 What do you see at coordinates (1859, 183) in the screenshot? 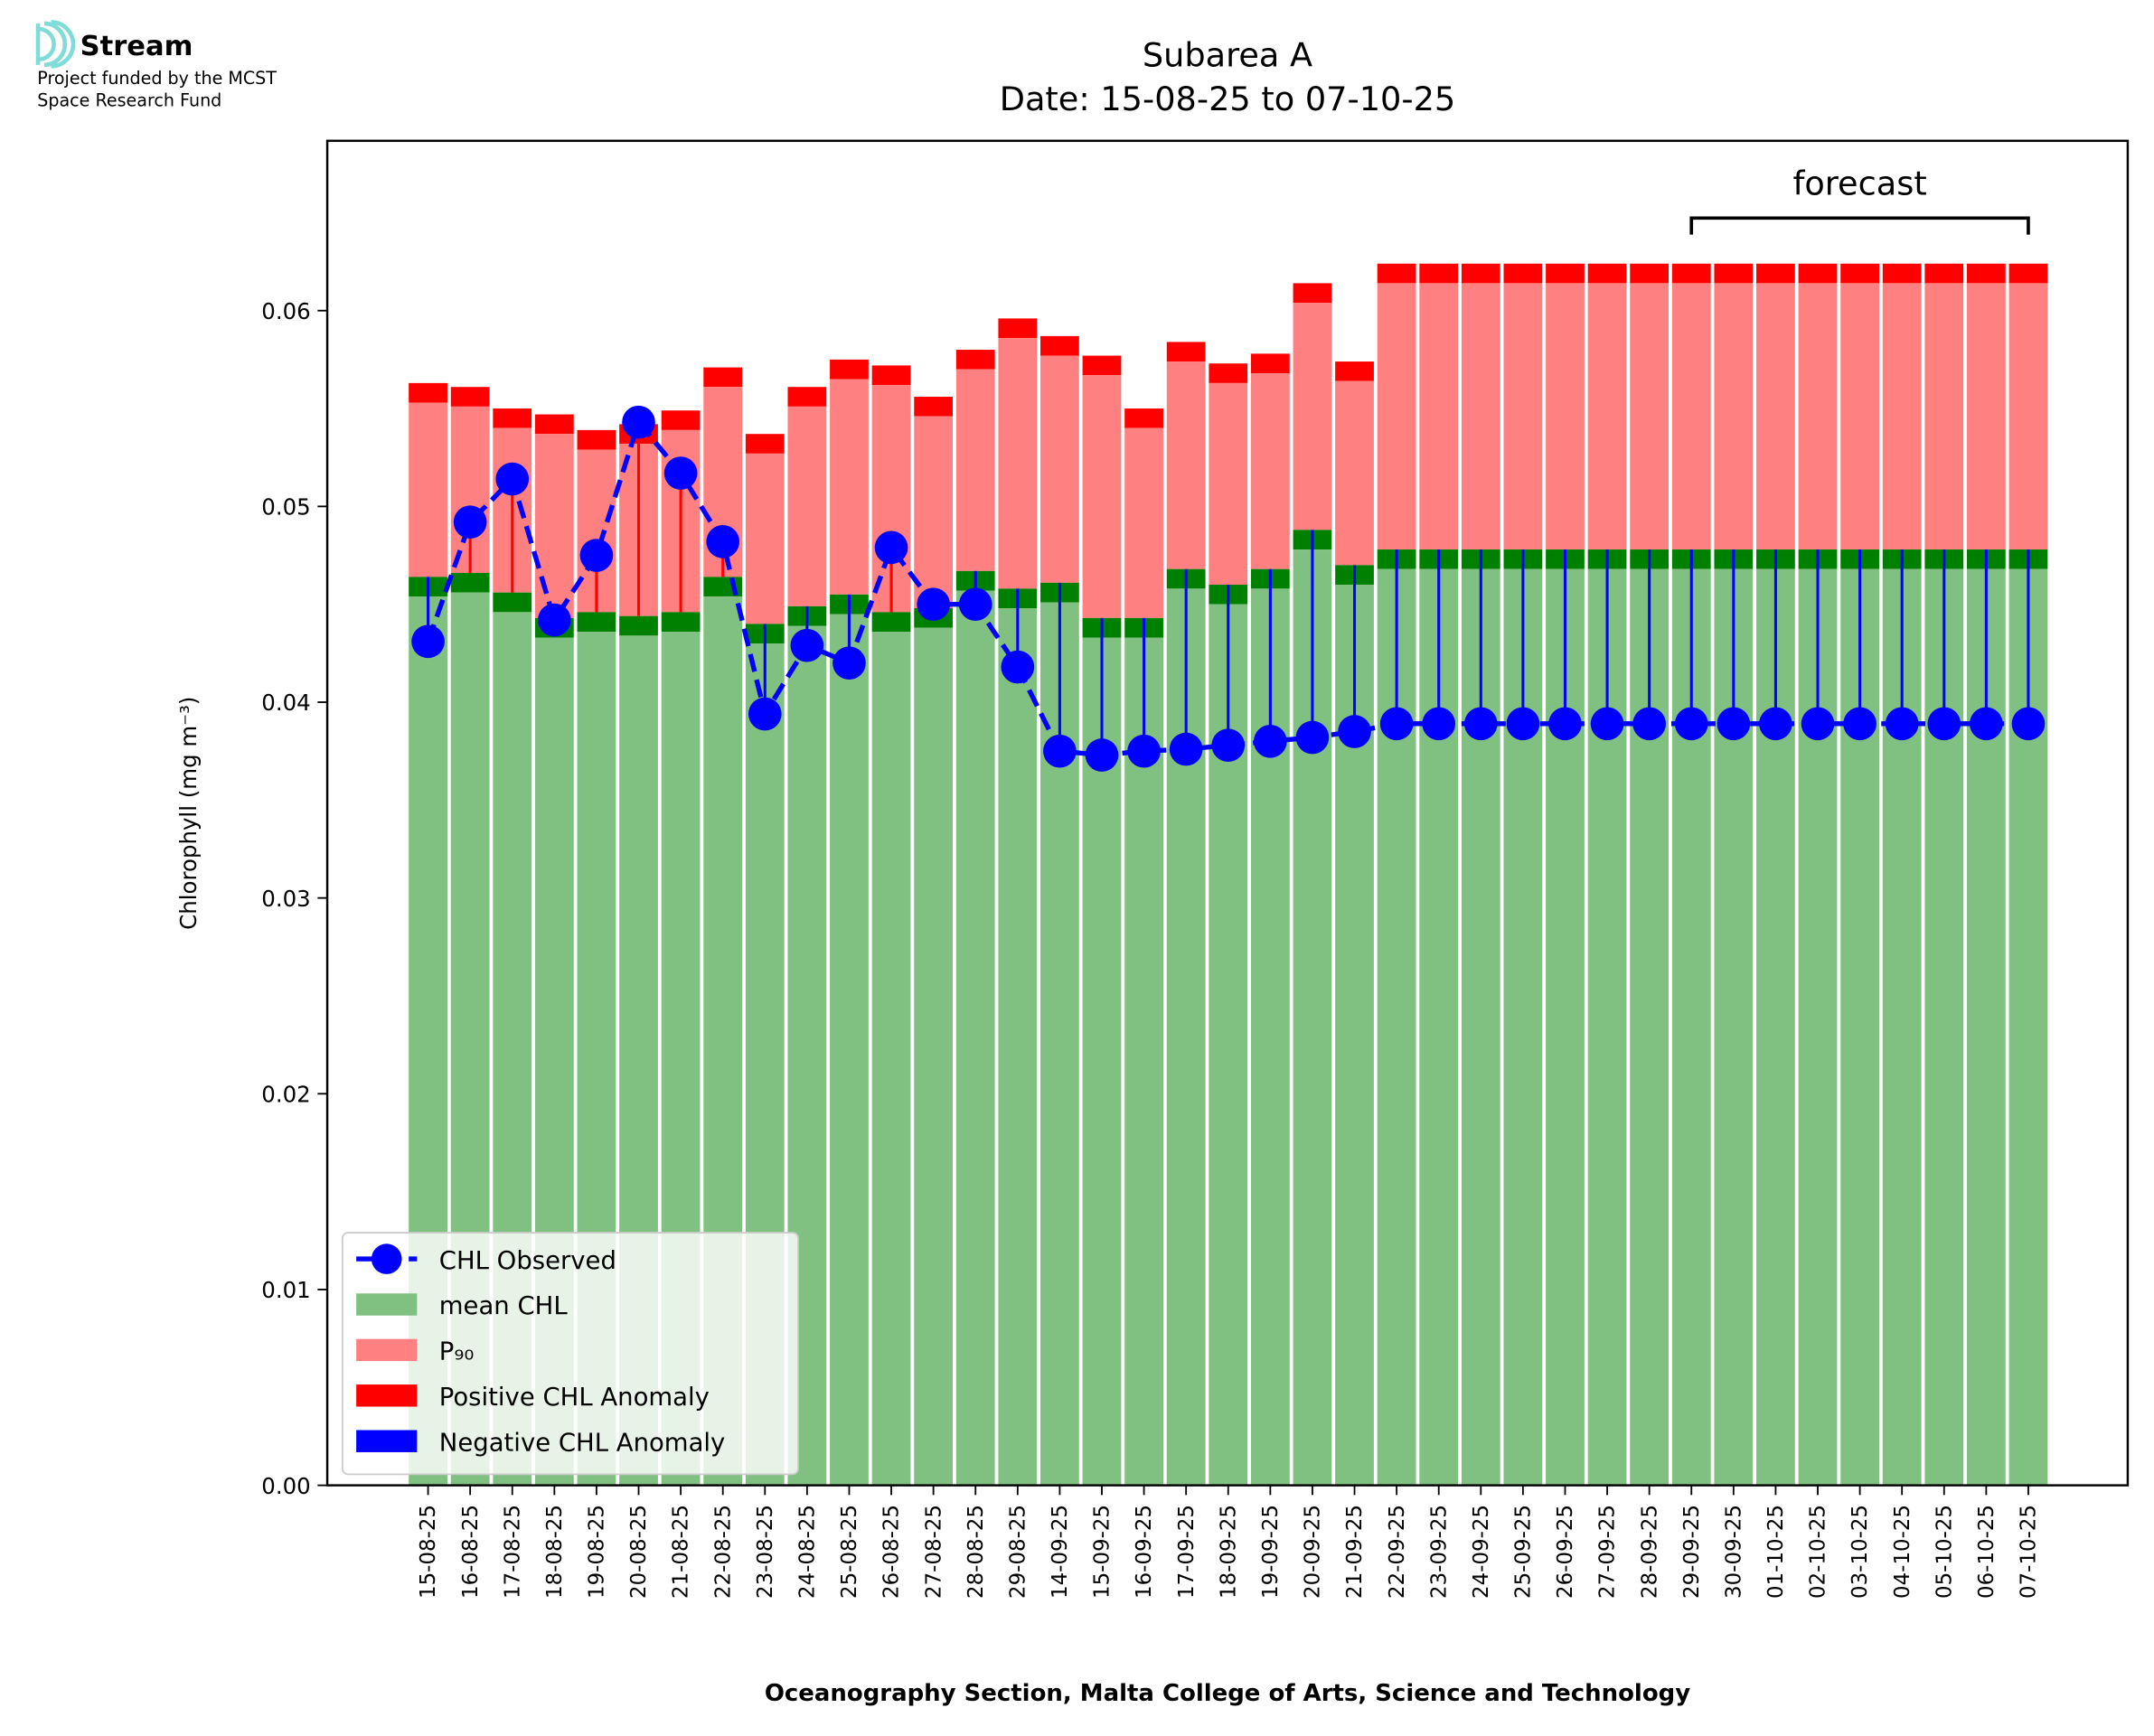
I see `forecast-label: forecast` at bounding box center [1859, 183].